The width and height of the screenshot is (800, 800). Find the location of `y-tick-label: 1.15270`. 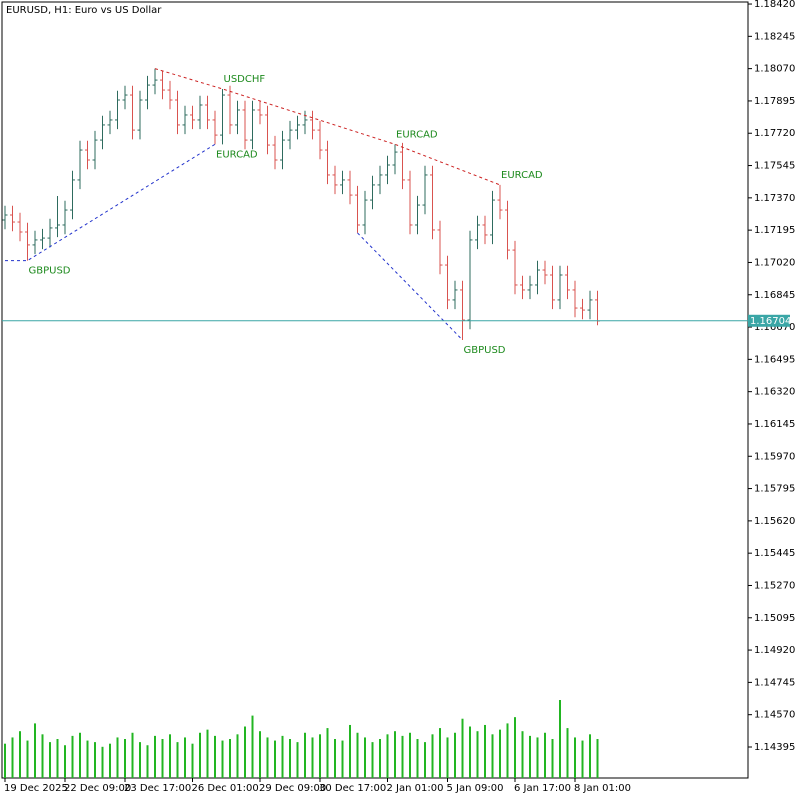

y-tick-label: 1.15270 is located at coordinates (774, 585).